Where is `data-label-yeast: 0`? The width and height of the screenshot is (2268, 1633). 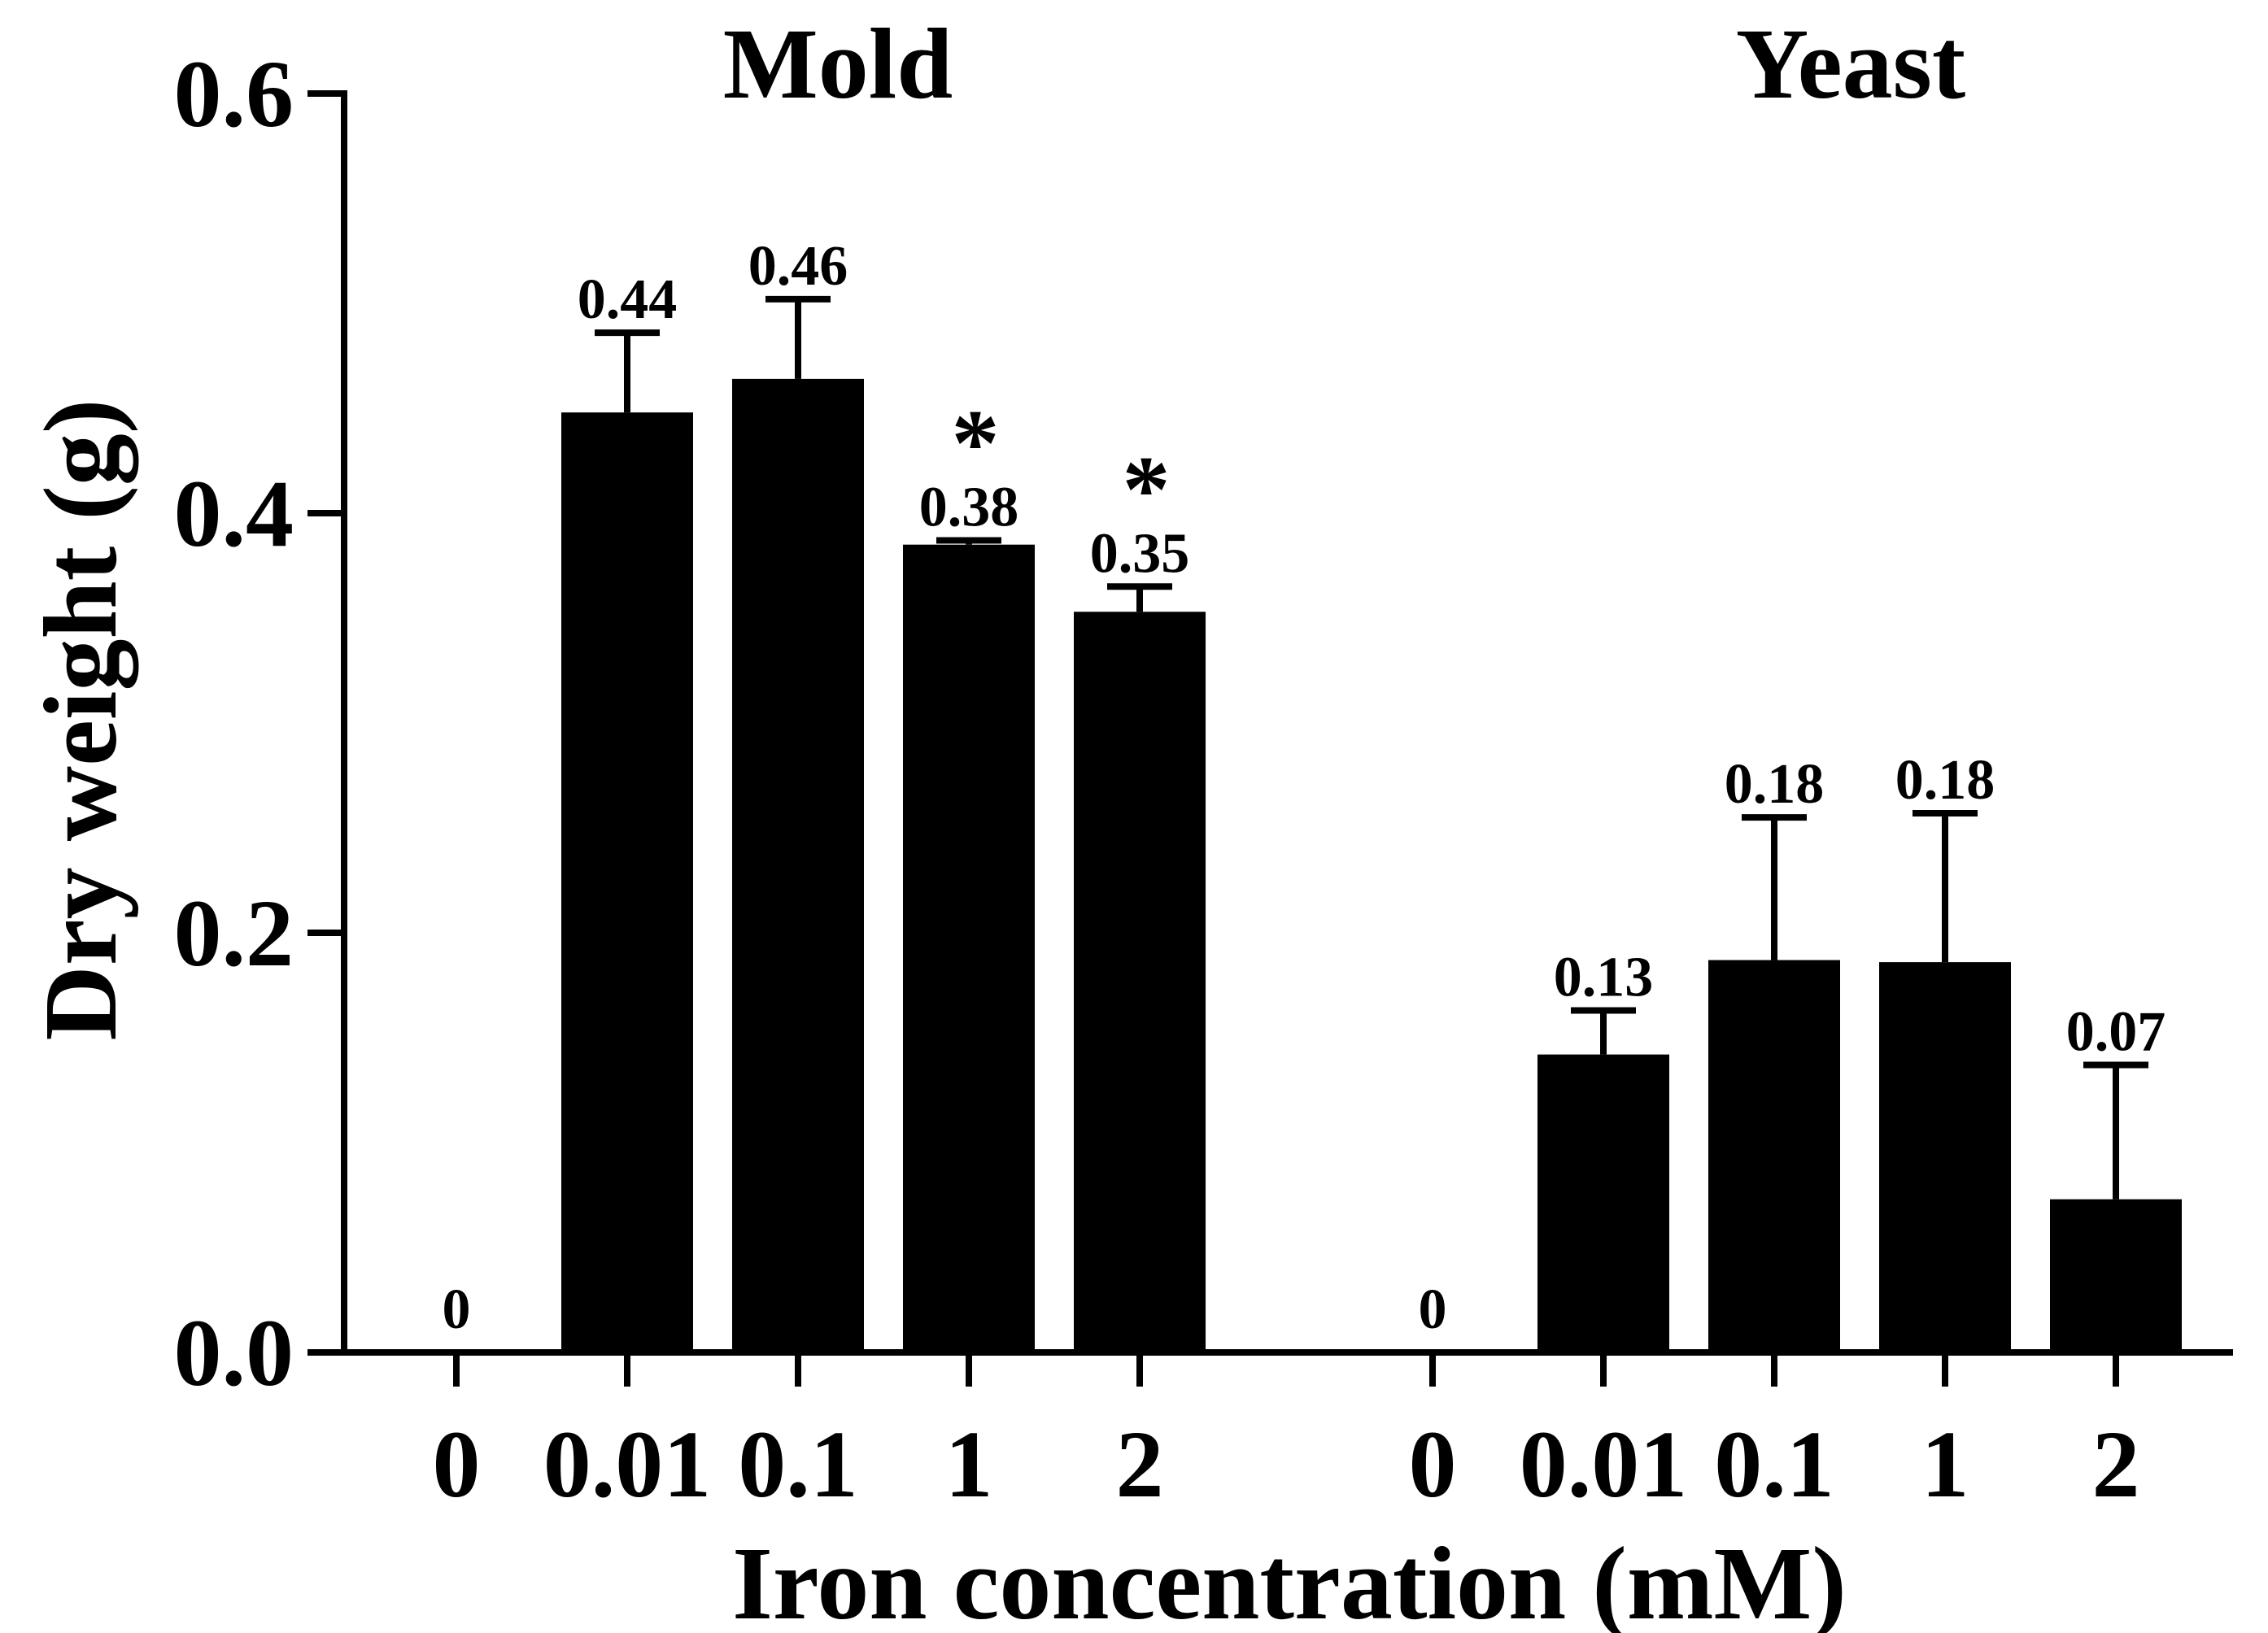 data-label-yeast: 0 is located at coordinates (1433, 1309).